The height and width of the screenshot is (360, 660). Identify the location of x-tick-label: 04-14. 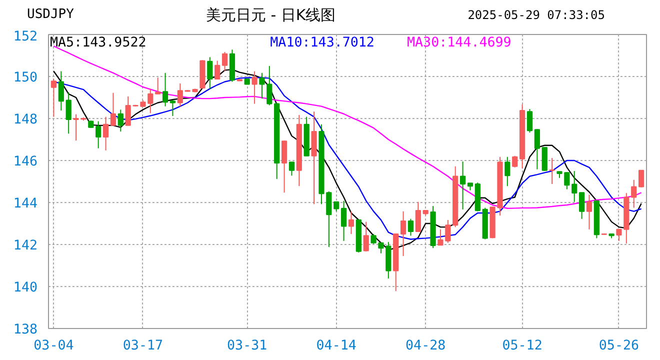
(336, 346).